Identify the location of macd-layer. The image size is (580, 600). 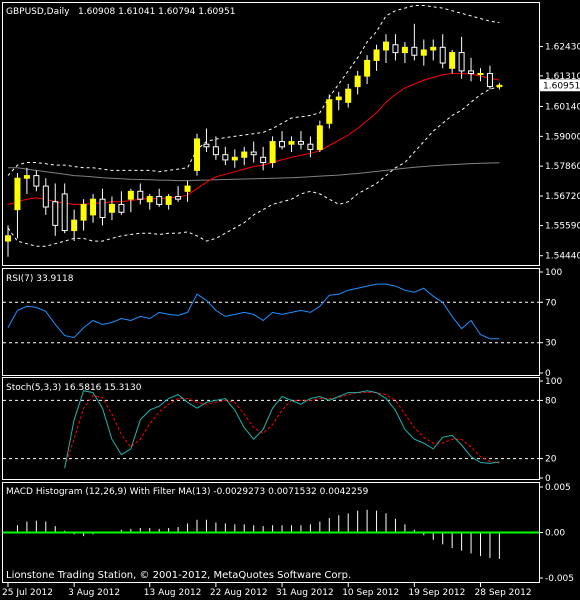
(271, 534).